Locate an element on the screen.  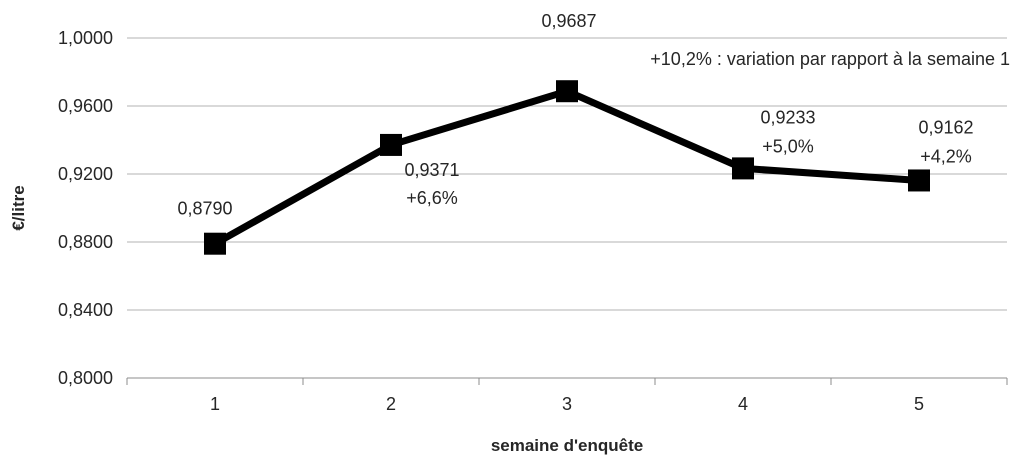
data-value-label: 0,9233 is located at coordinates (787, 117).